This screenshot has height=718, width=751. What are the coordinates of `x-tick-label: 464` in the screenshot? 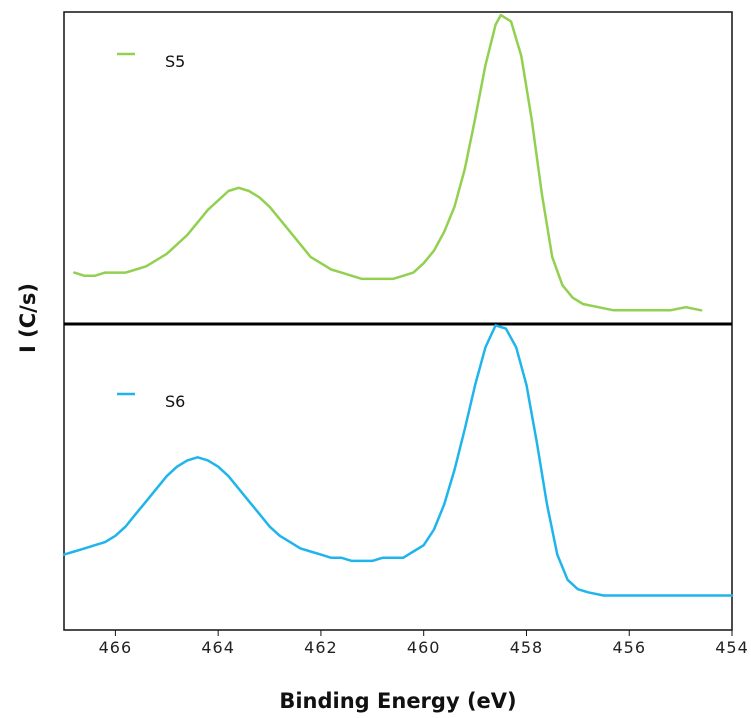 It's located at (218, 647).